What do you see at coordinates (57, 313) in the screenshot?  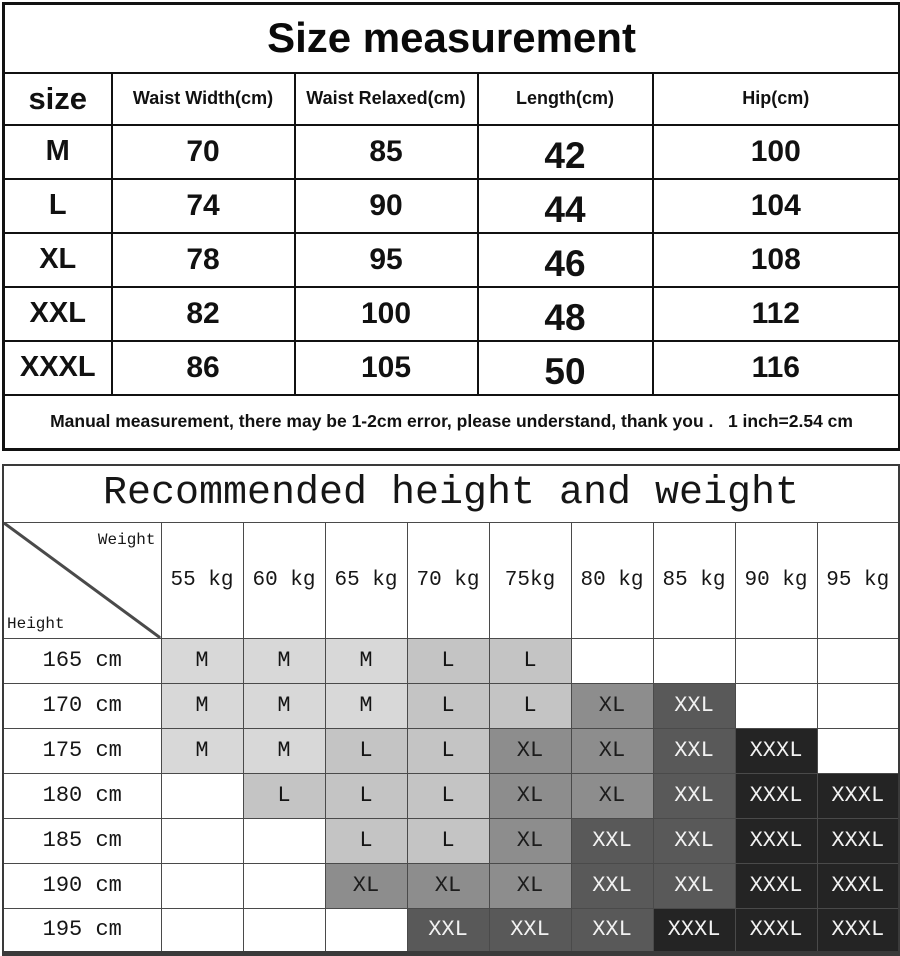 I see `size-label: XXL` at bounding box center [57, 313].